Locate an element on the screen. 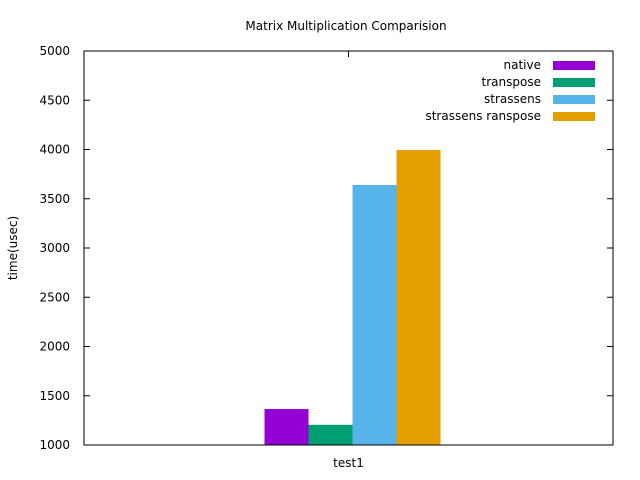 This screenshot has width=640, height=480. legend-label: transpose is located at coordinates (511, 82).